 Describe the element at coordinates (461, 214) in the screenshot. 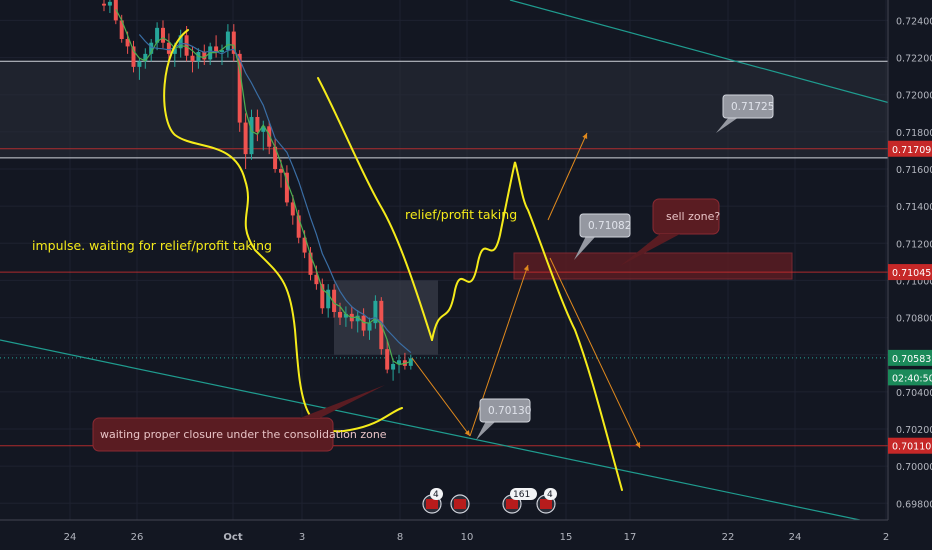

I see `relief-annotation: relief/profit taking` at that location.